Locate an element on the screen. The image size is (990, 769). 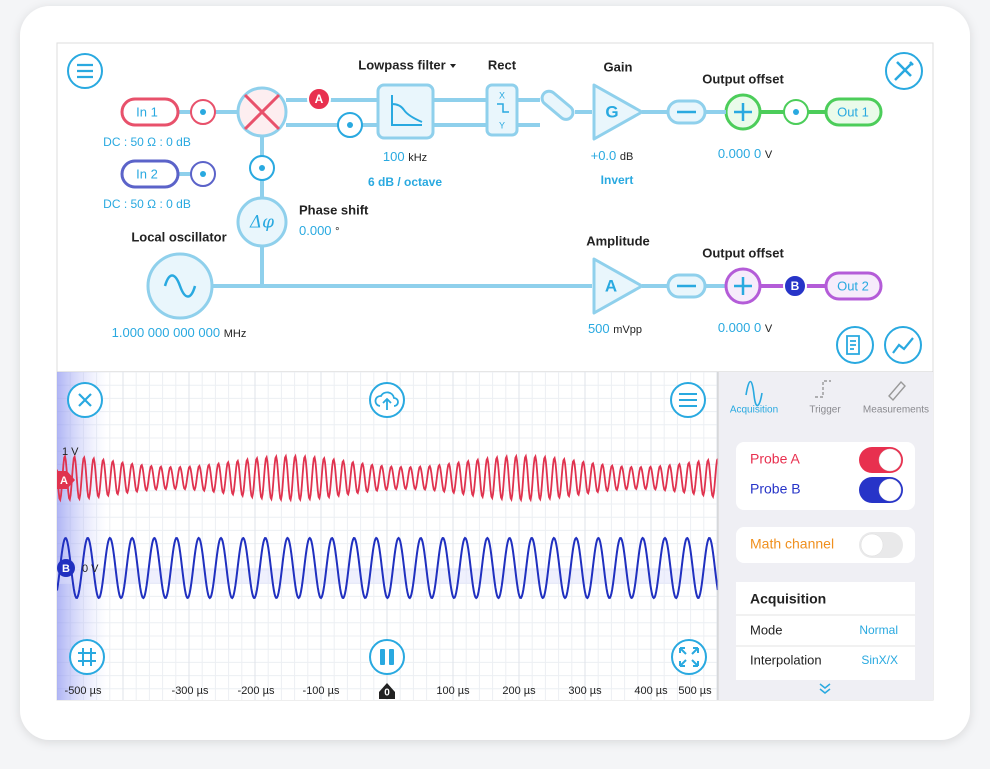
more-chevron is located at coordinates (825, 688).